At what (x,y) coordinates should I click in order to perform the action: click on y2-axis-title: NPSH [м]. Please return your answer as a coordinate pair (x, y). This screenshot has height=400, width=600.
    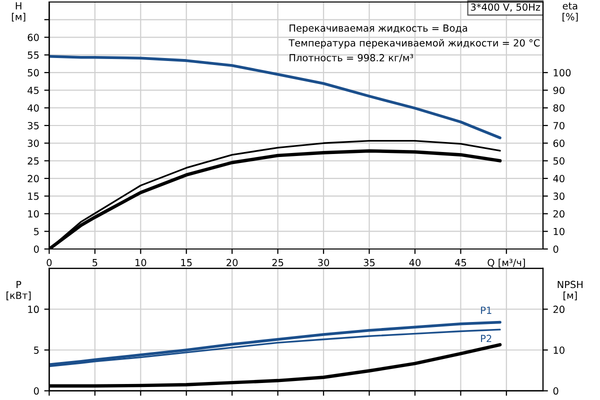
    Looking at the image, I should click on (570, 290).